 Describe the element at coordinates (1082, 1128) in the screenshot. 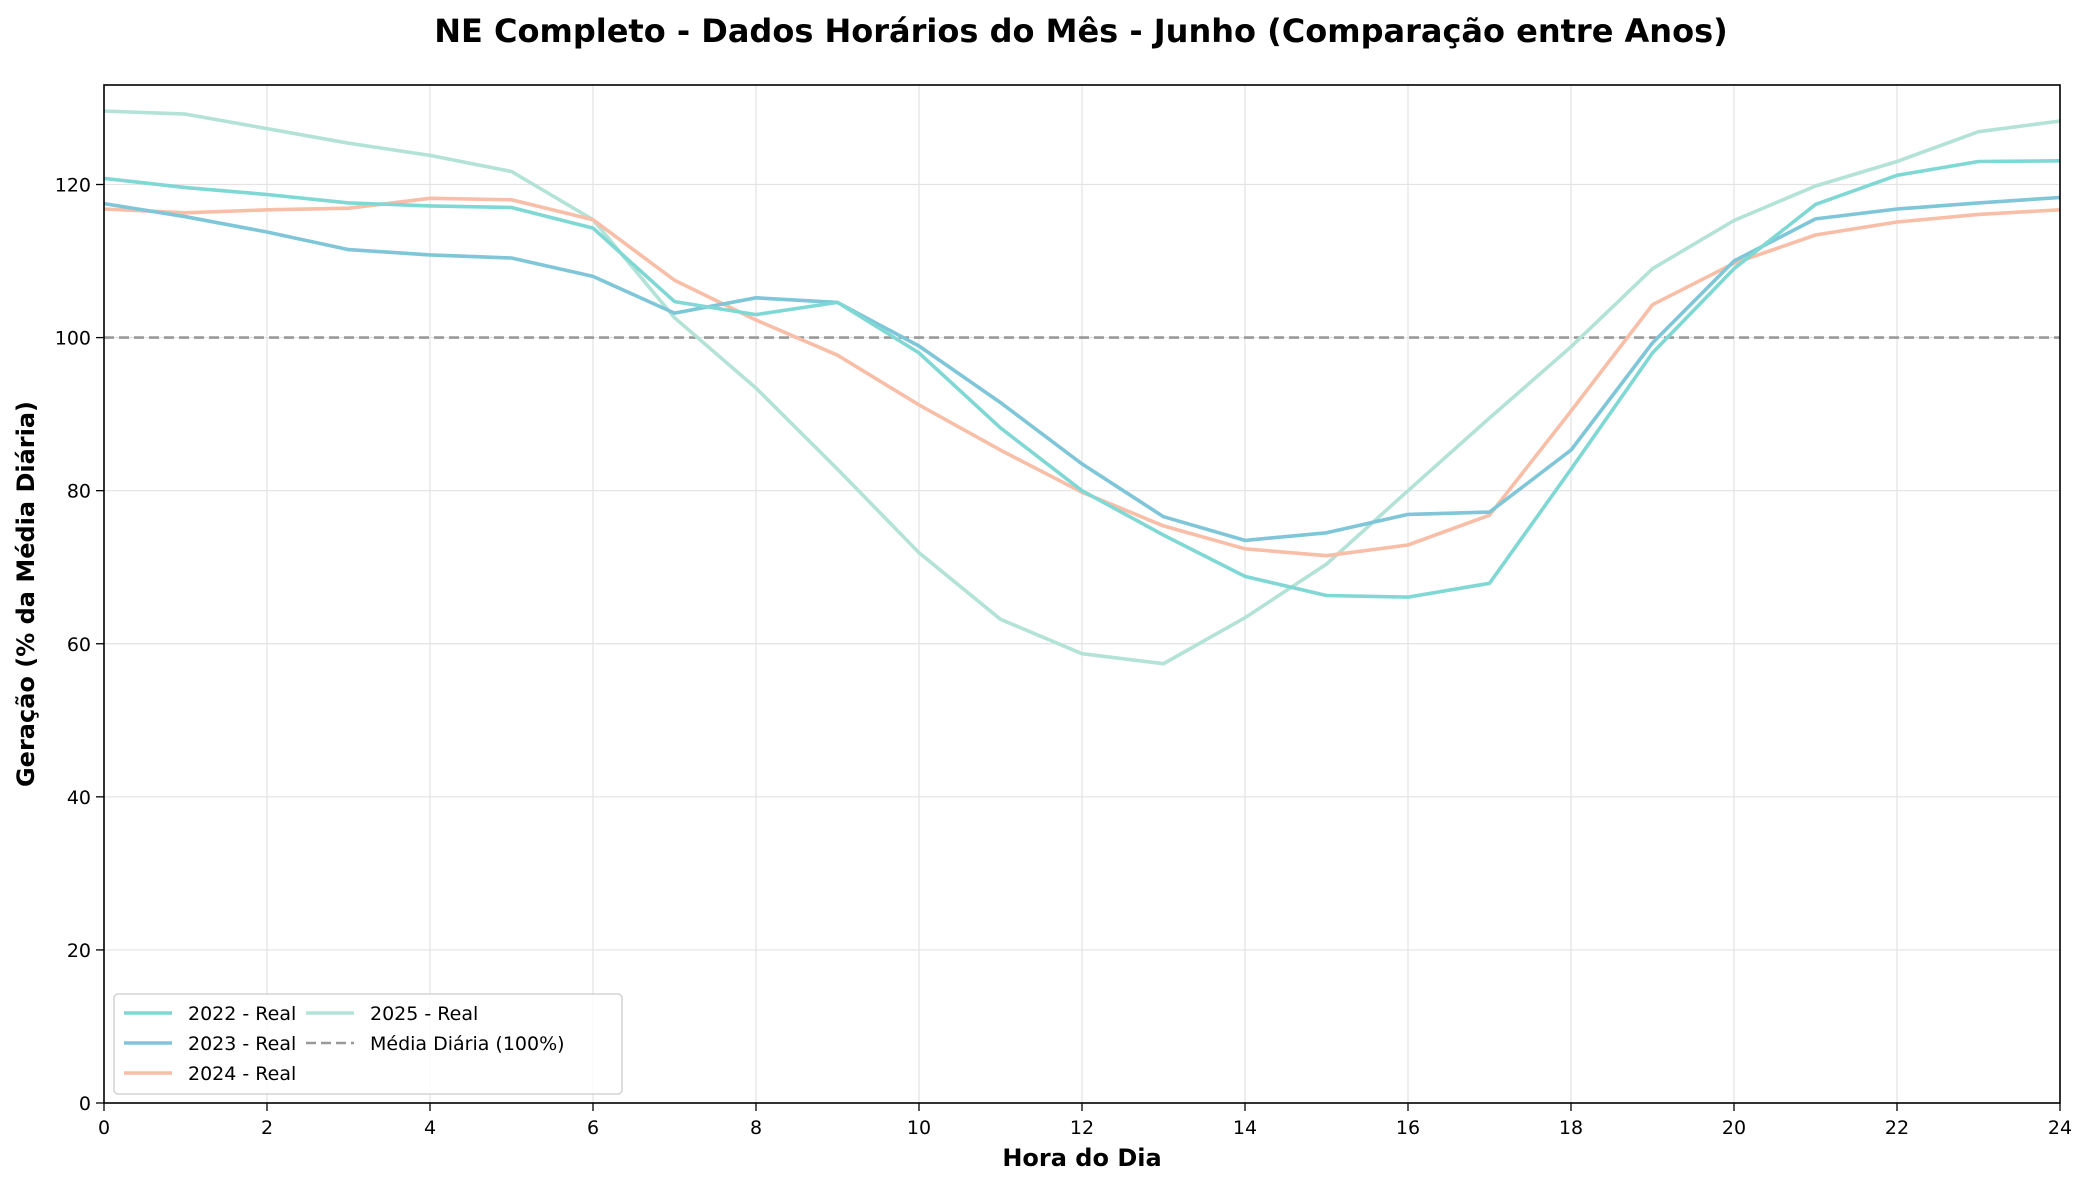

I see `x-tick-label: 12` at that location.